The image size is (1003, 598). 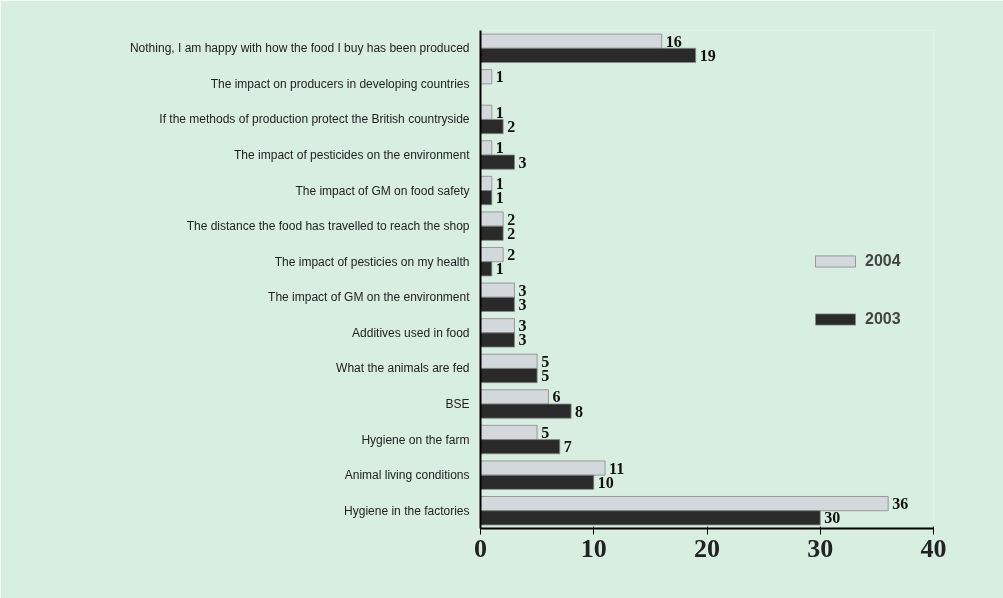 I want to click on y-tick-label: Animal living conditions, so click(x=407, y=475).